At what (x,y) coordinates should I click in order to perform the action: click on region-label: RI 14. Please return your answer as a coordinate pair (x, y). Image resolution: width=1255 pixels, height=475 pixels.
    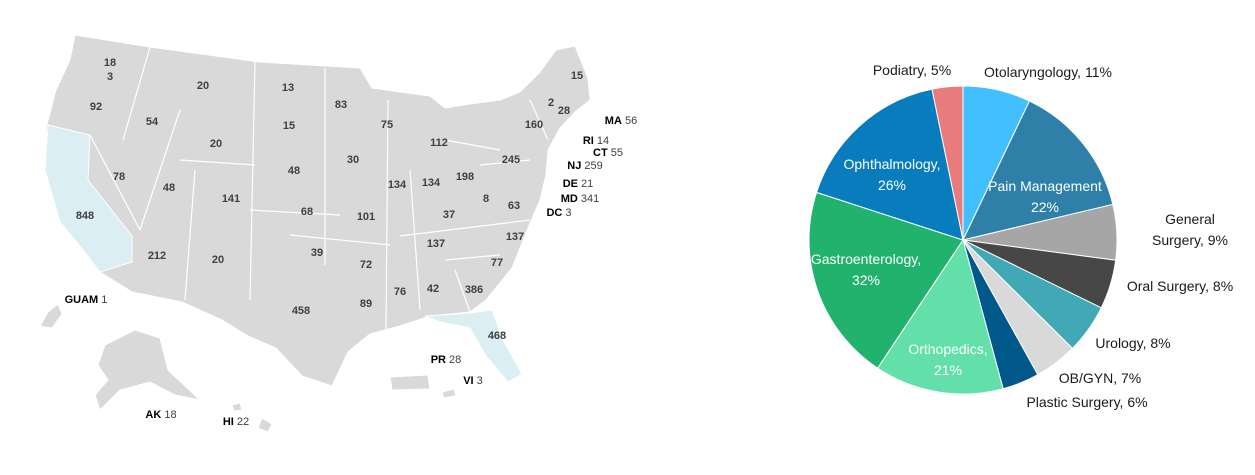
    Looking at the image, I should click on (596, 141).